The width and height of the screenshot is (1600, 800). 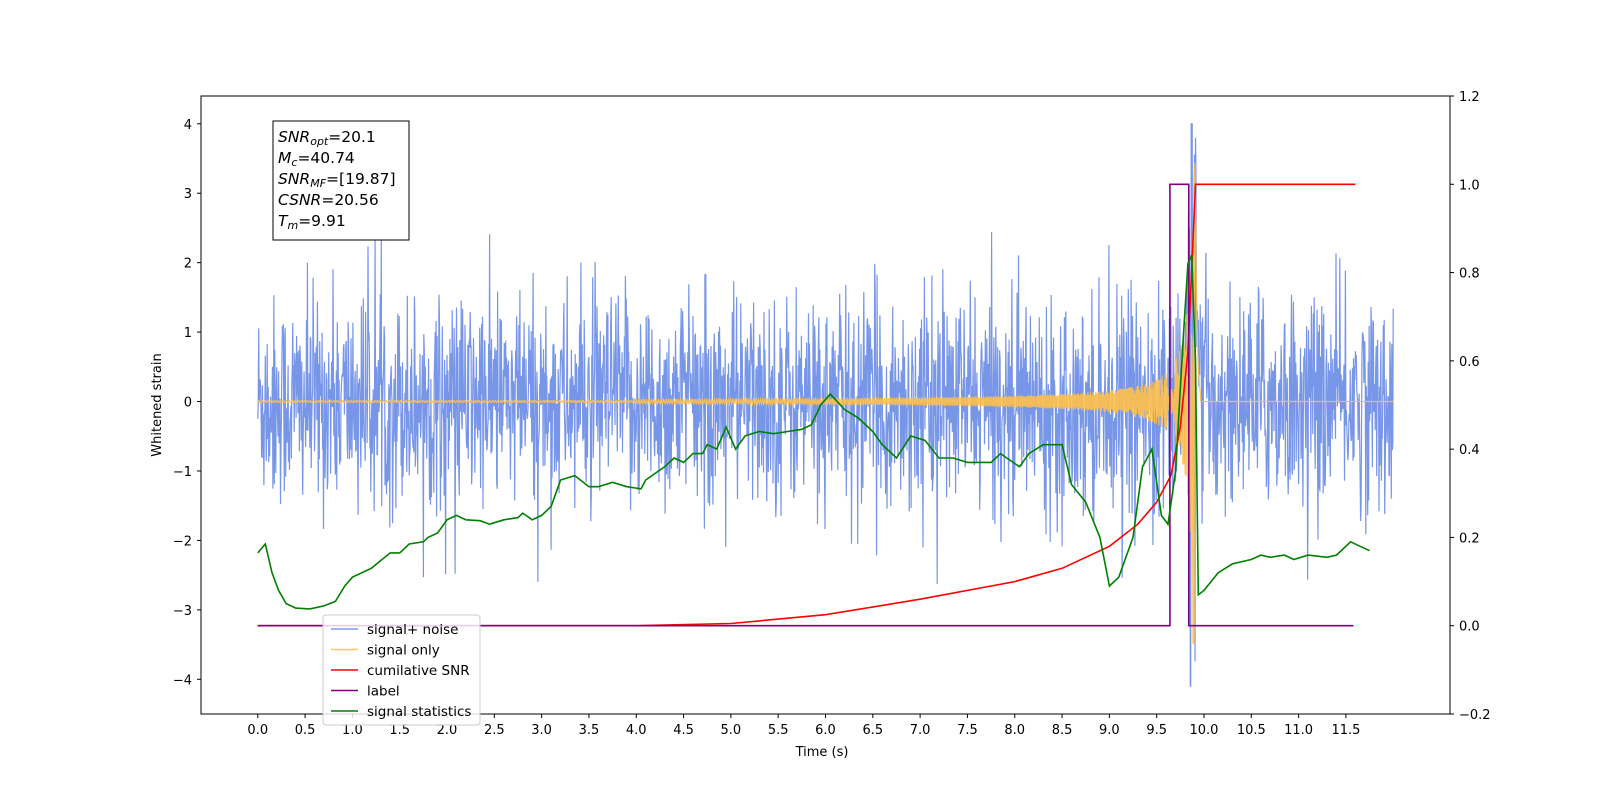 I want to click on annotation-frame, so click(x=341, y=180).